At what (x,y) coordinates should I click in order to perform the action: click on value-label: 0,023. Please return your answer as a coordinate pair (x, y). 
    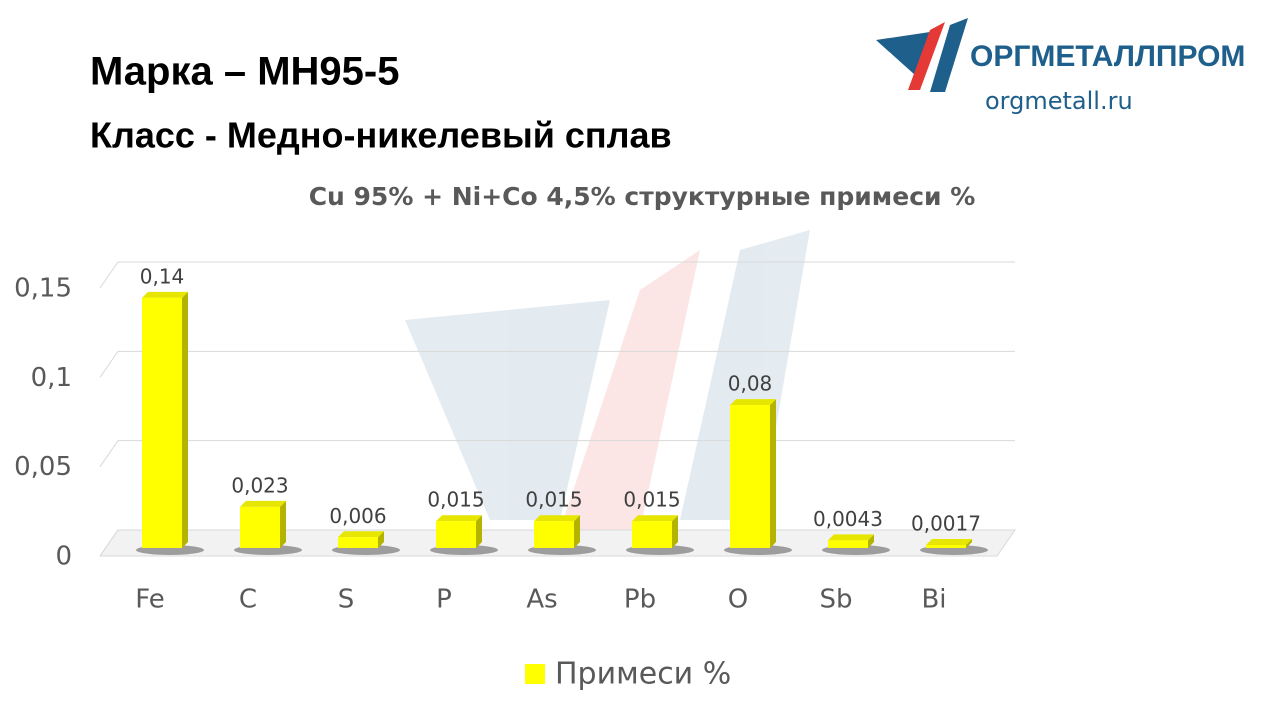
    Looking at the image, I should click on (259, 485).